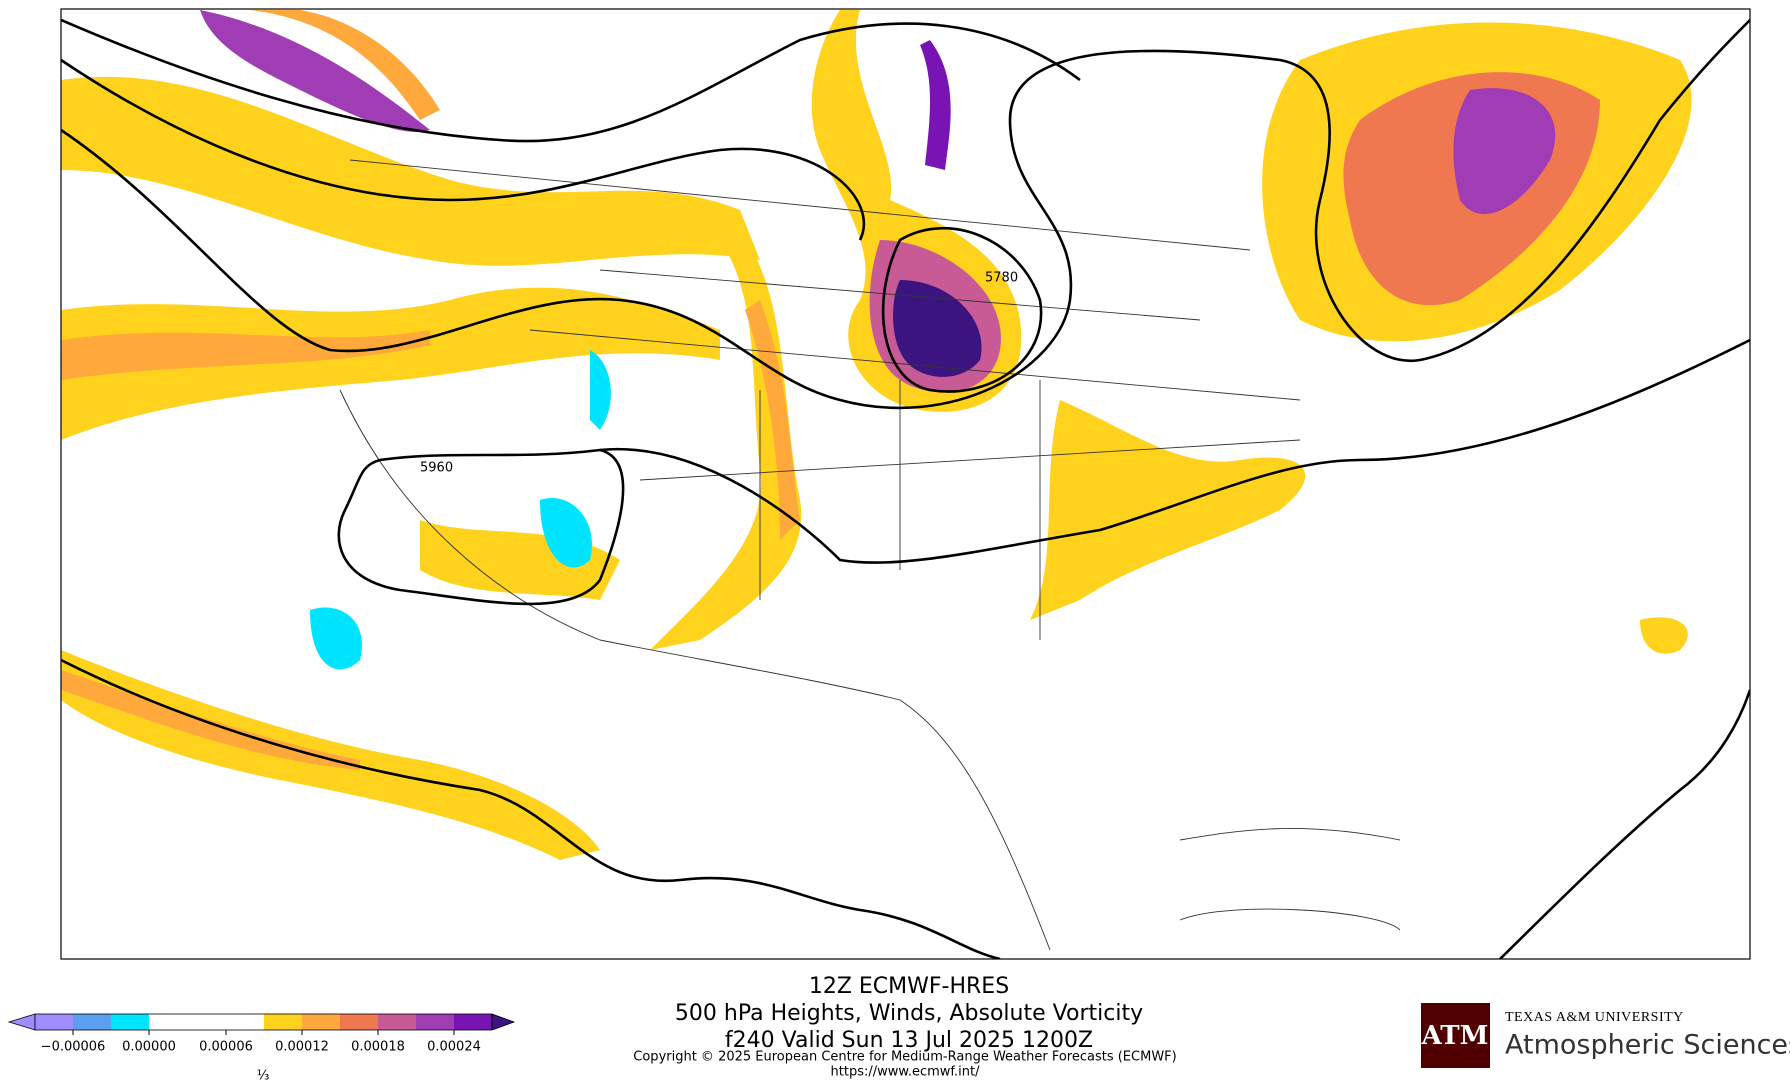 The height and width of the screenshot is (1084, 1790). Describe the element at coordinates (378, 1047) in the screenshot. I see `colorbar-tick-label: 0.00018` at that location.